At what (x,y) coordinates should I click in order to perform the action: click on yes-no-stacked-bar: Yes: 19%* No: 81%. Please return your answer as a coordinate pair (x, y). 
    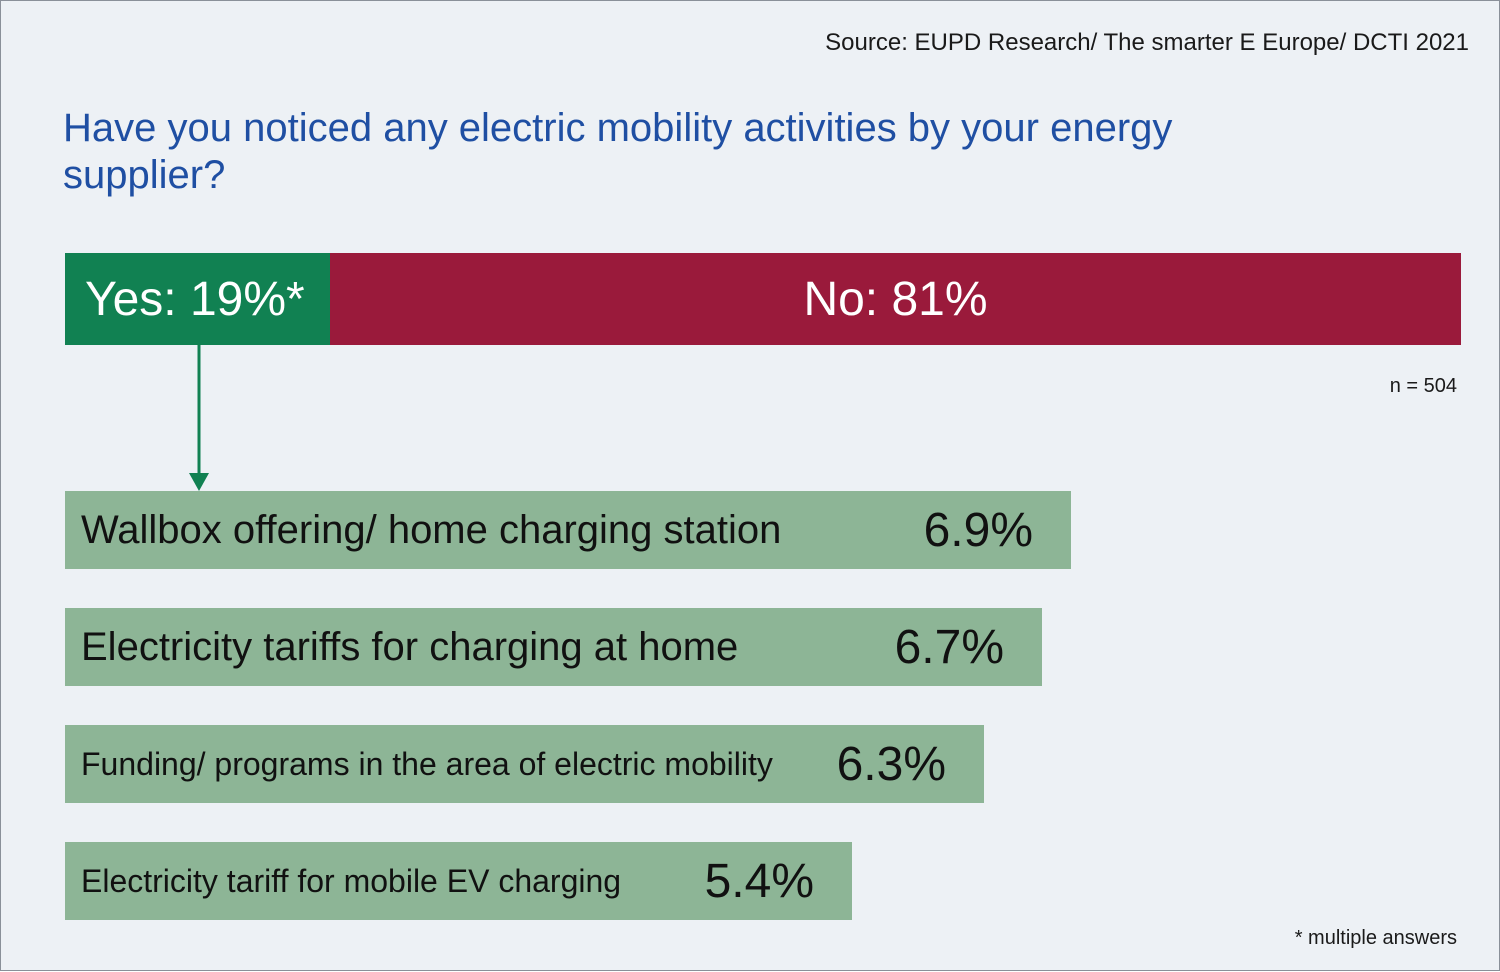
    Looking at the image, I should click on (763, 299).